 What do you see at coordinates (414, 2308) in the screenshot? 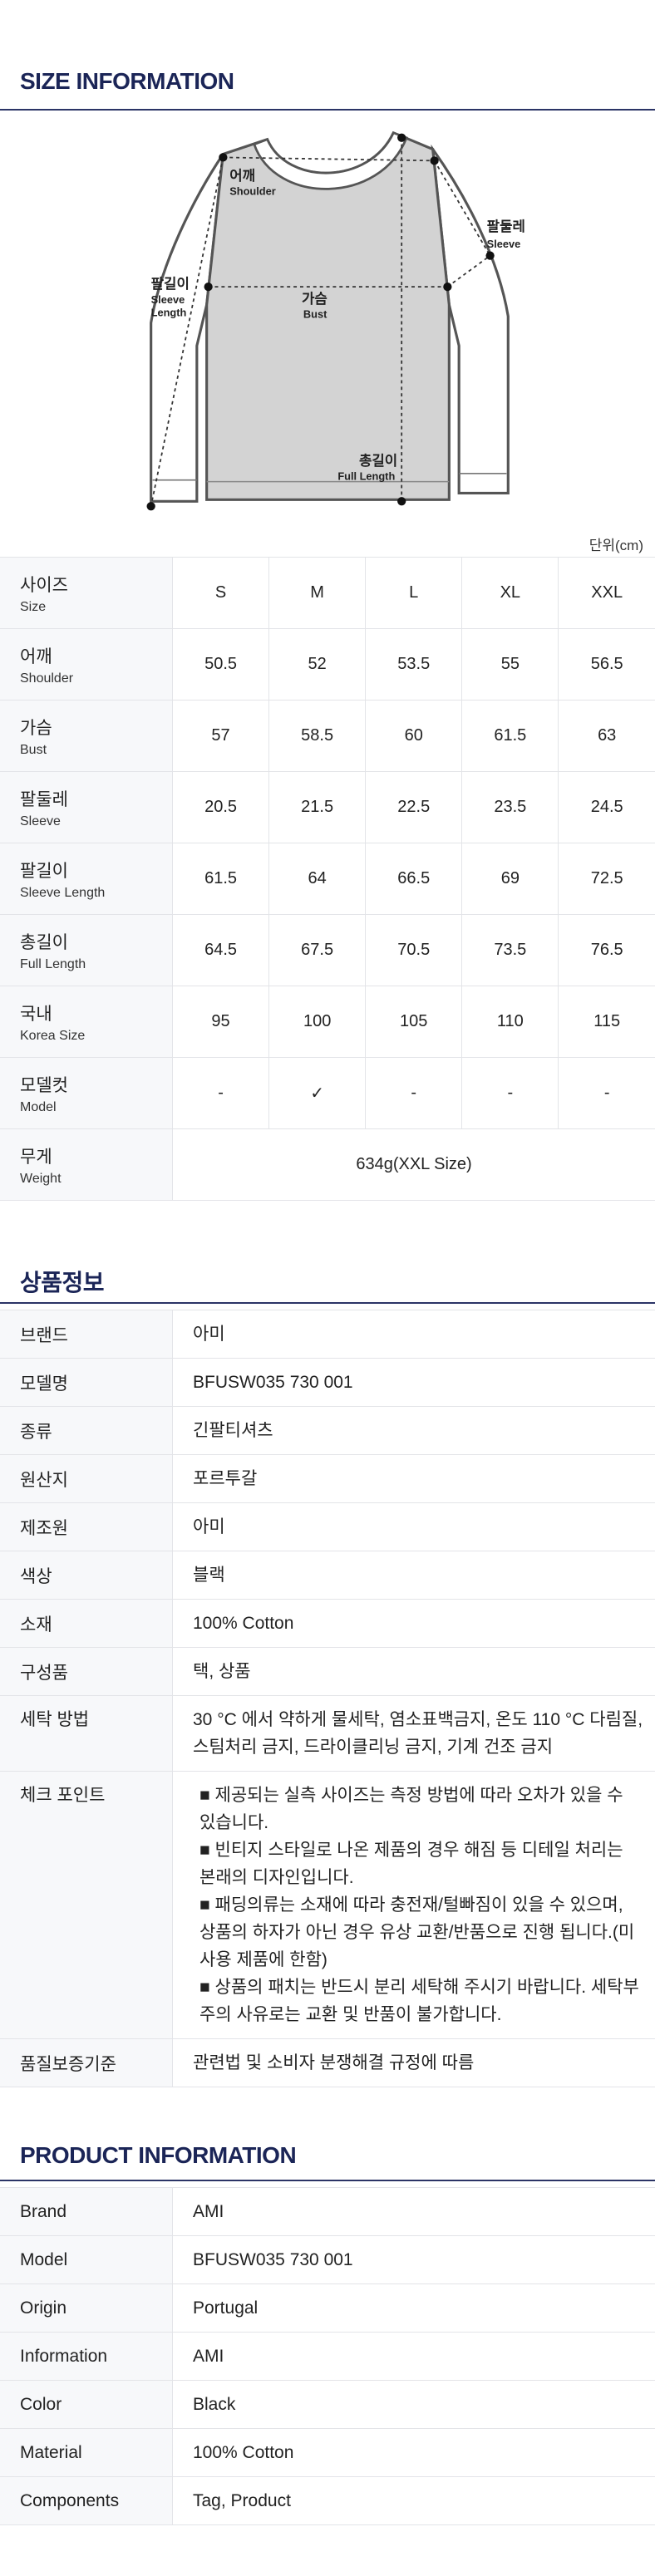
I see `info-value: Portugal` at bounding box center [414, 2308].